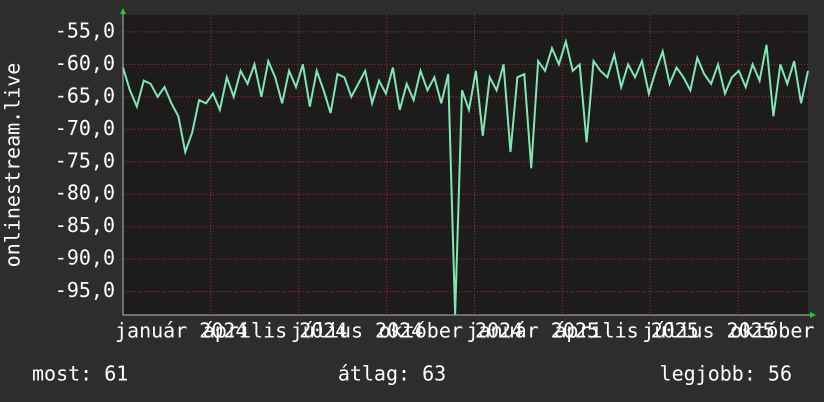  I want to click on footer-average: átlag: 63, so click(392, 374).